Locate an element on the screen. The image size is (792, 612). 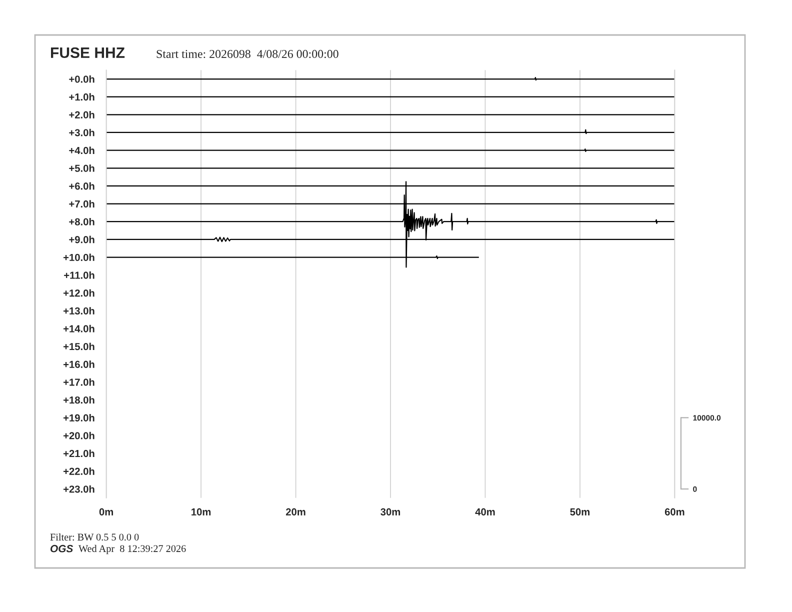
y-tick-label: +13.0h is located at coordinates (78, 311).